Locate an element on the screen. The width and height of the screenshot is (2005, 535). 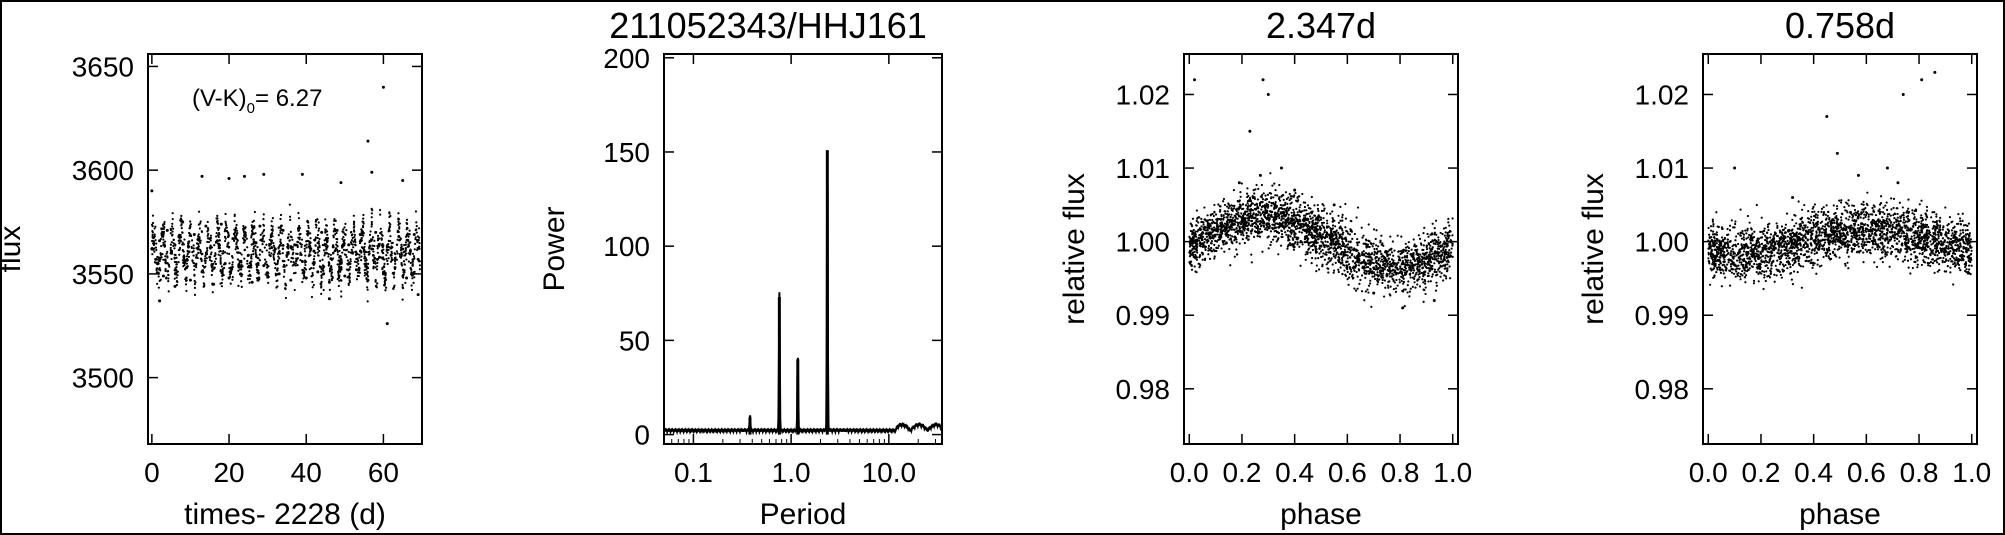
x-tick-label: 0.0 is located at coordinates (1189, 472).